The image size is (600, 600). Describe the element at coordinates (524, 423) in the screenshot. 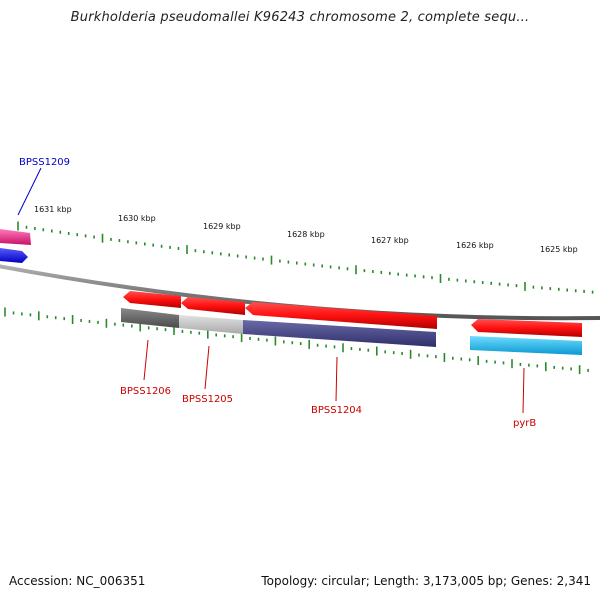

I see `gene-label-pyrb: pyrB` at that location.